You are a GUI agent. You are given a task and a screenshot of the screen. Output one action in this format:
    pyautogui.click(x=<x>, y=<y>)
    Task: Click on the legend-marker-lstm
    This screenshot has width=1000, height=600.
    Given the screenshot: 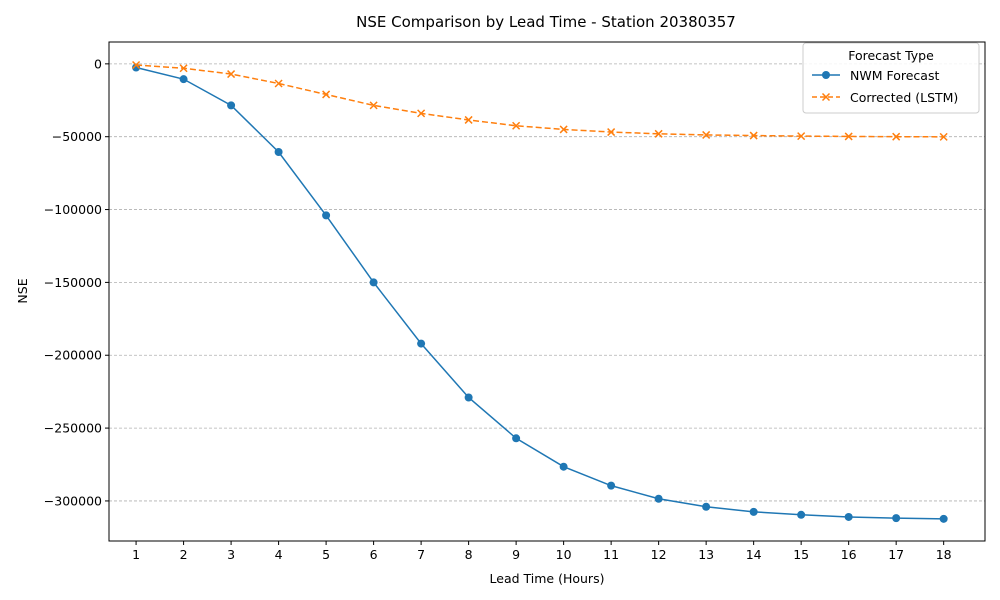 What is the action you would take?
    pyautogui.click(x=826, y=97)
    